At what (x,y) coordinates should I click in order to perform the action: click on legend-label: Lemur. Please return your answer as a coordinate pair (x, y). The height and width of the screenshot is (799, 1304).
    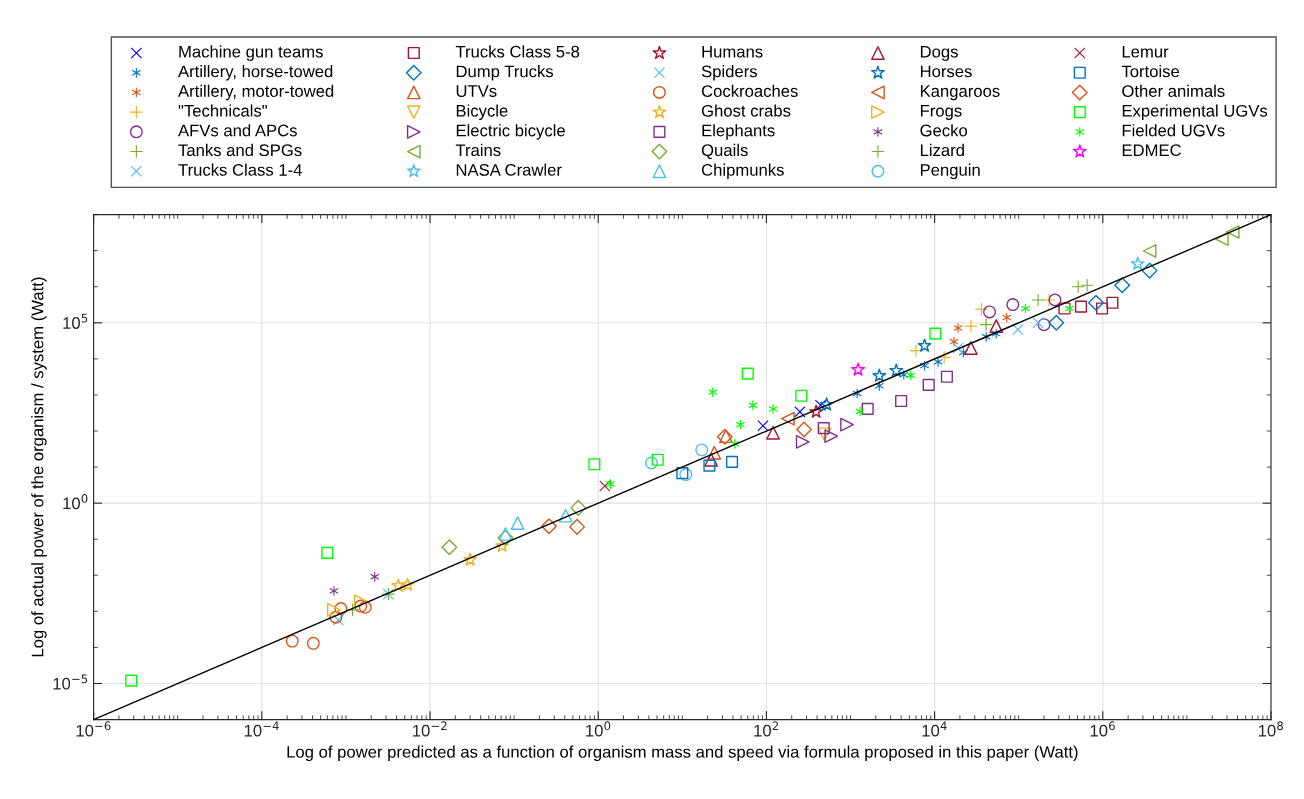
    Looking at the image, I should click on (1145, 51).